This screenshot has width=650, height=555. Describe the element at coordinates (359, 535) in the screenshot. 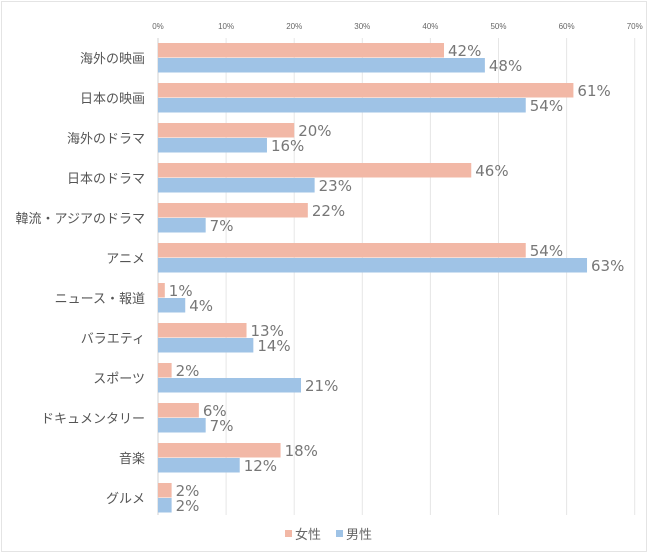

I see `legend-label: 男性` at that location.